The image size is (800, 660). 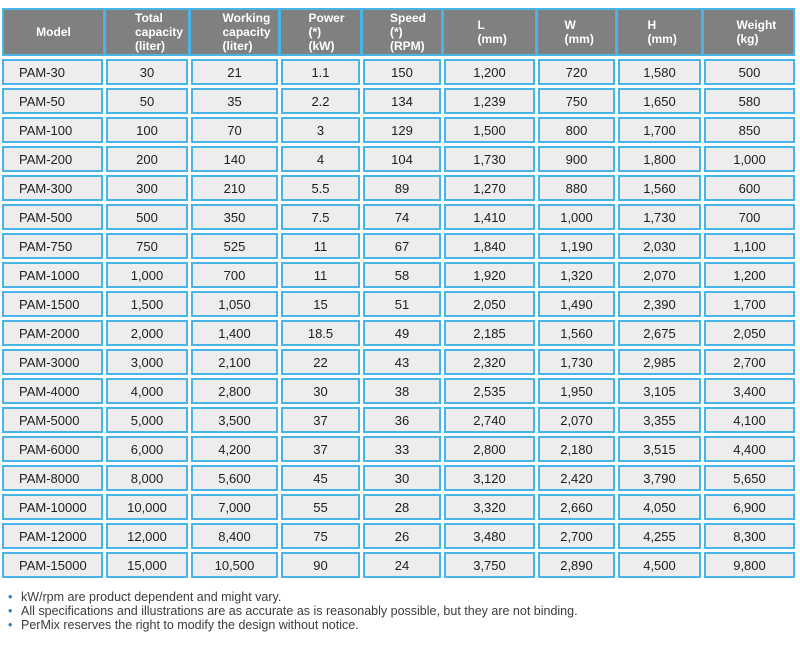 What do you see at coordinates (234, 130) in the screenshot?
I see `value-cell: 70` at bounding box center [234, 130].